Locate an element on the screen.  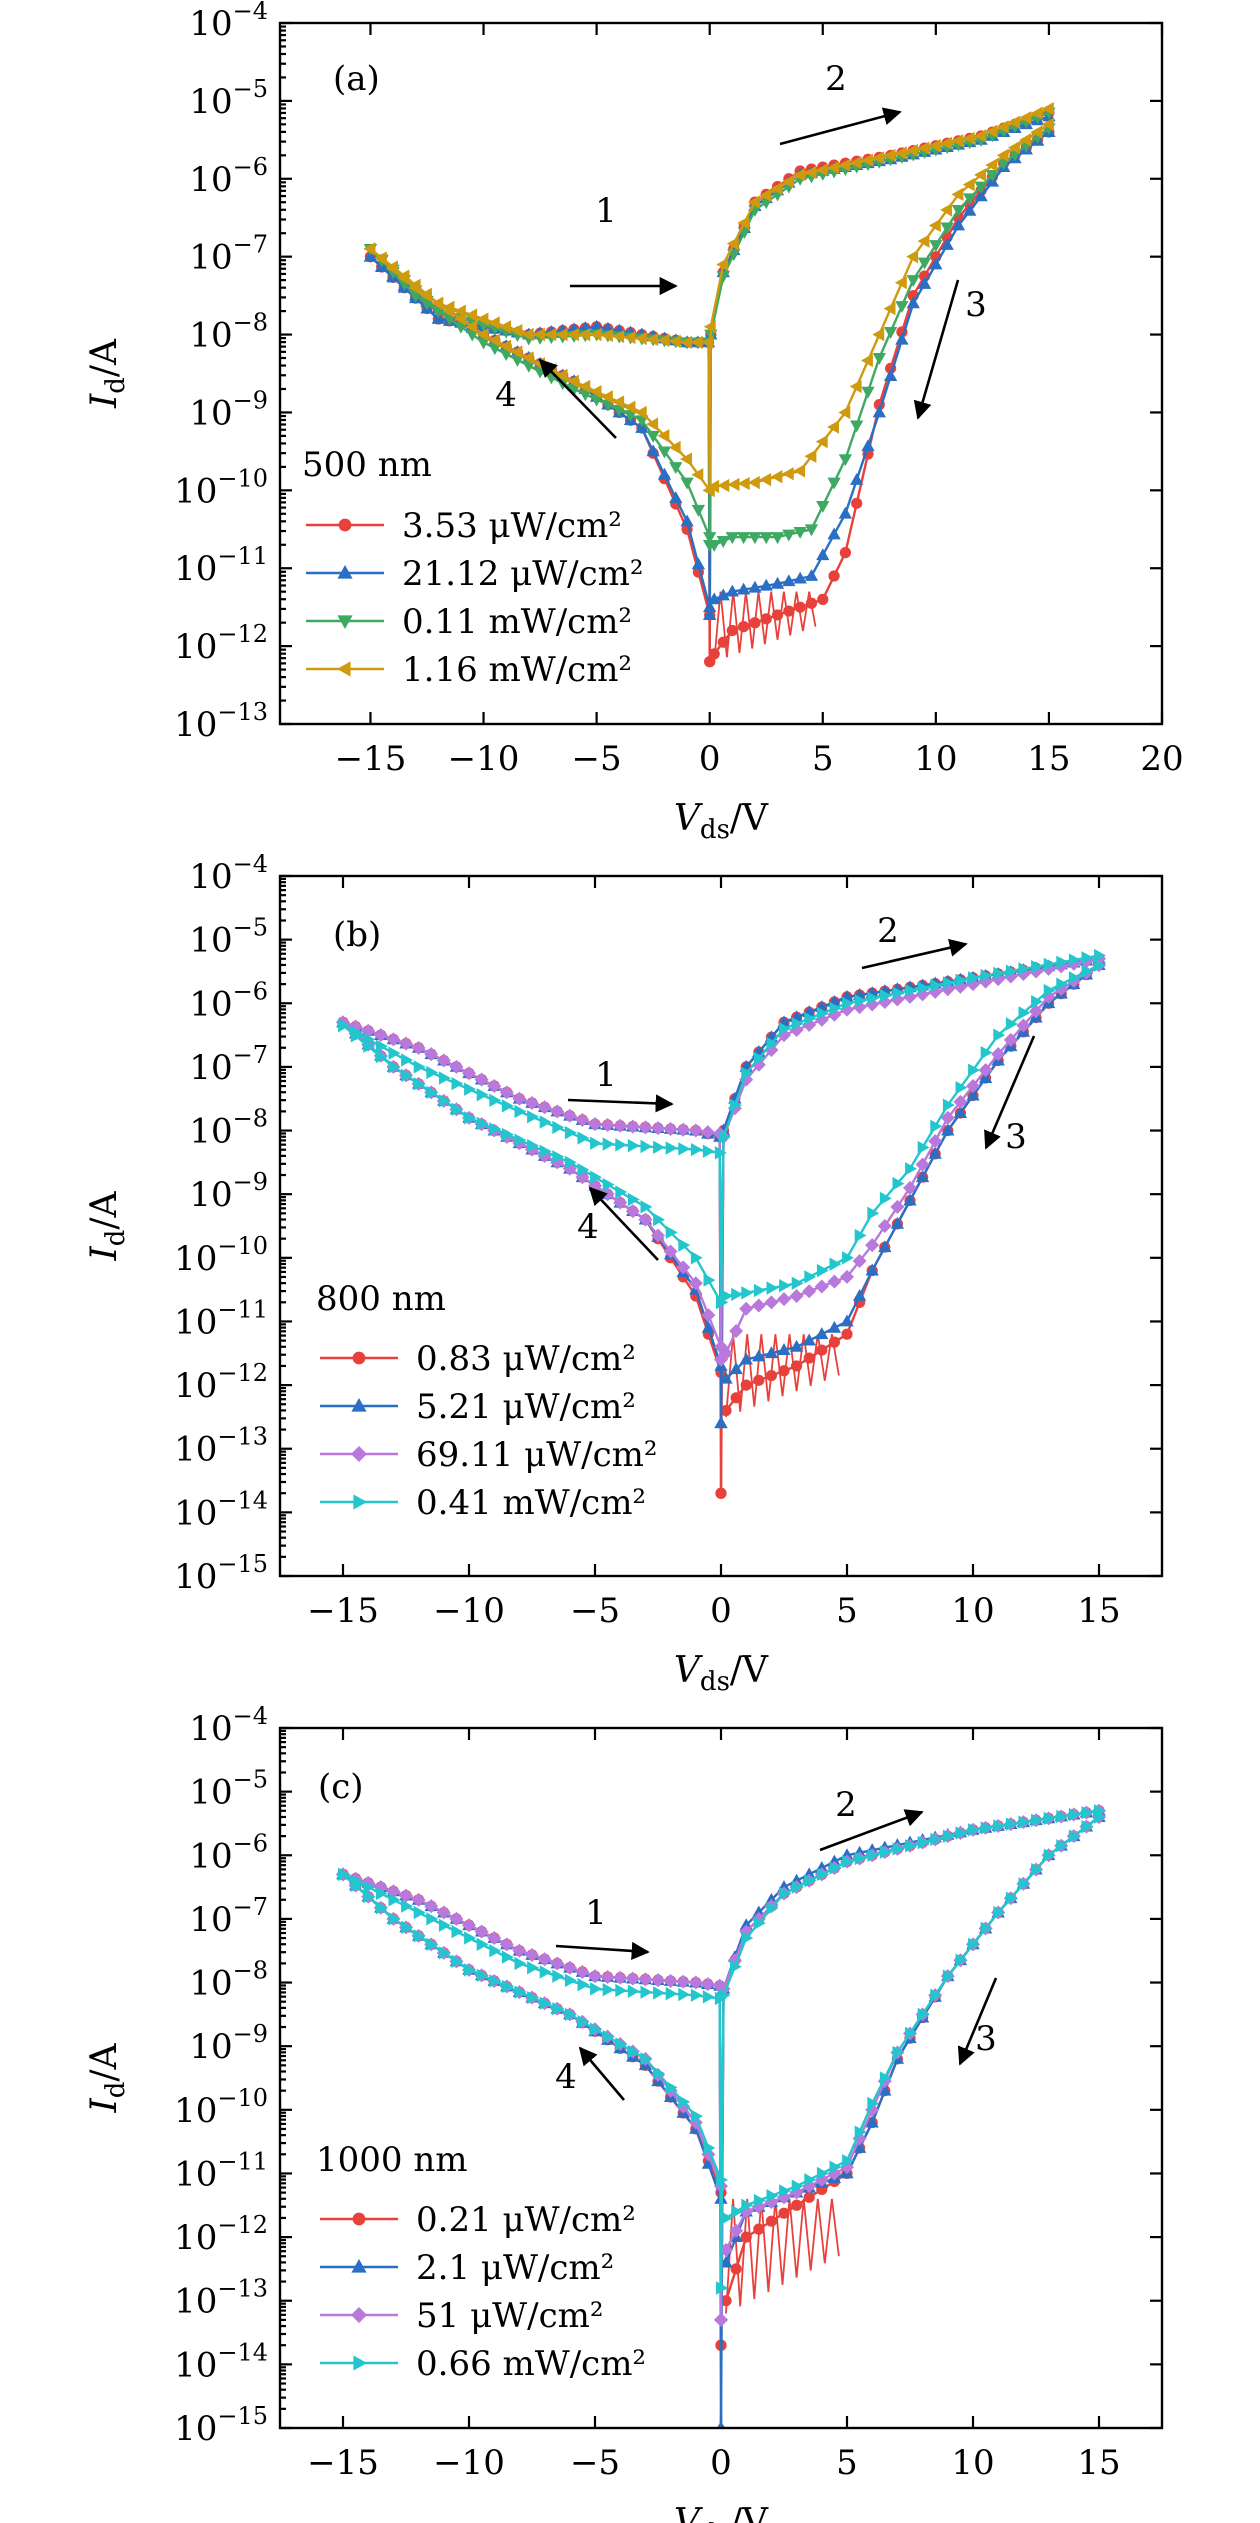
y-tick-label: 10⁻⁴ is located at coordinates (228, 873).